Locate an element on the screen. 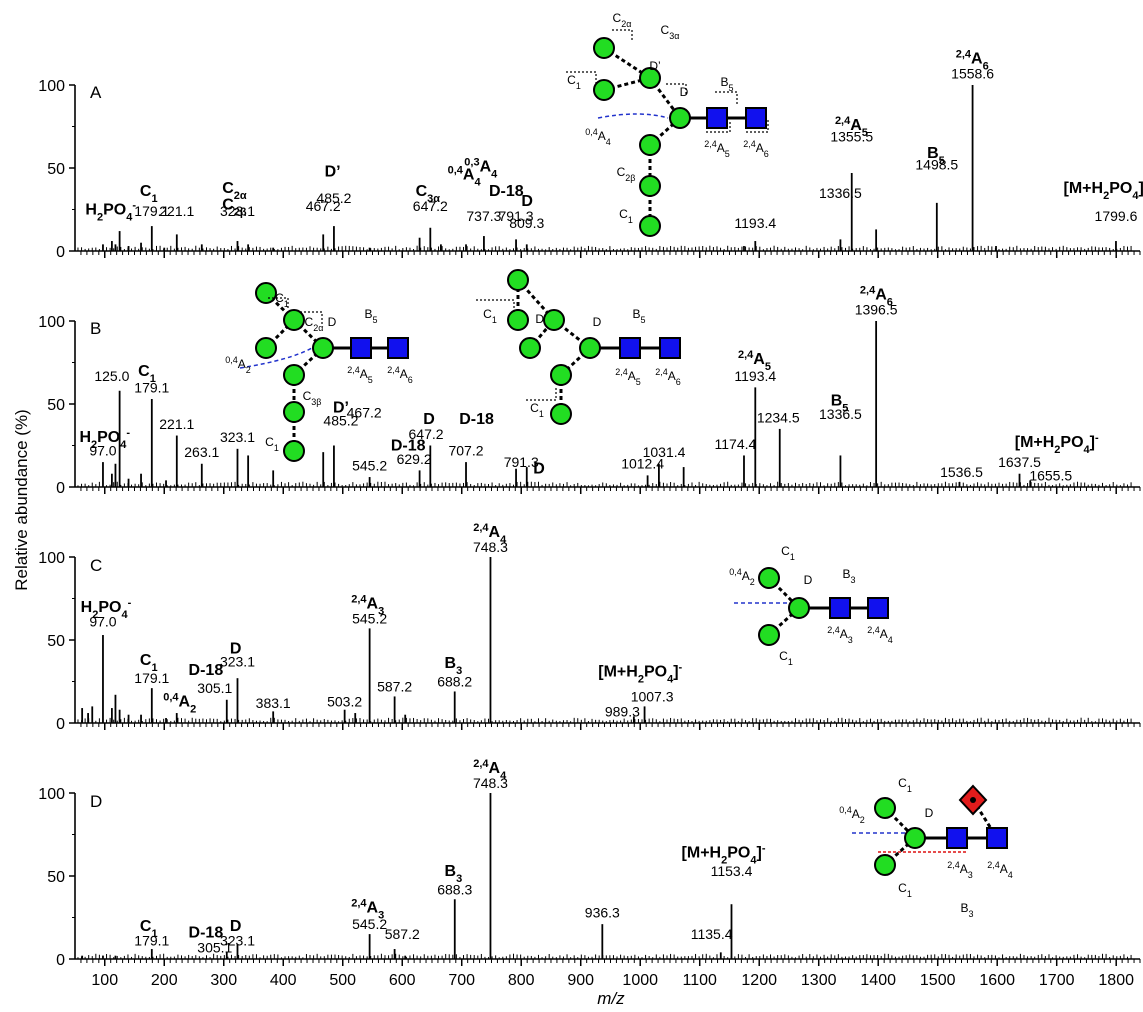 The width and height of the screenshot is (1143, 1012). ion-label: 0,4A4 is located at coordinates (465, 177).